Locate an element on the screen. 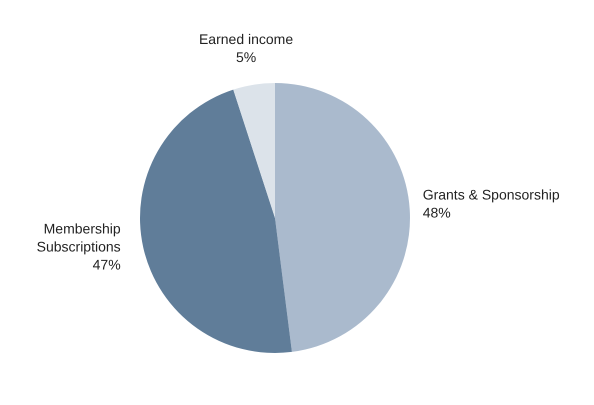  data-label: 5% is located at coordinates (246, 56).